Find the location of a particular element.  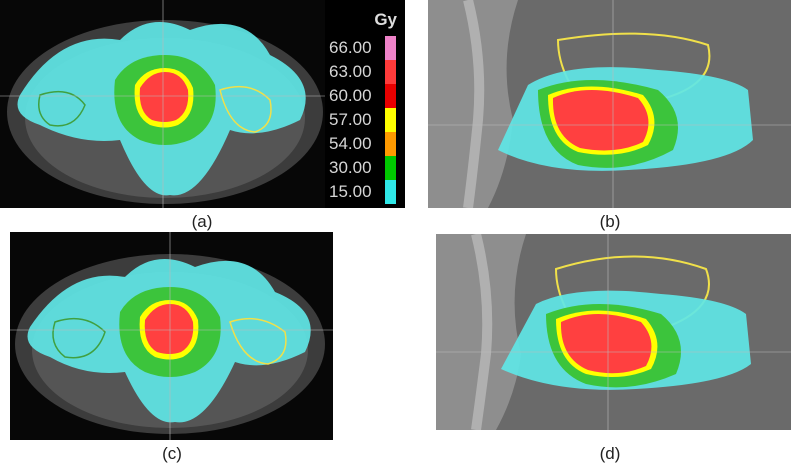

legend-entry-54: 54.00 is located at coordinates (366, 144).